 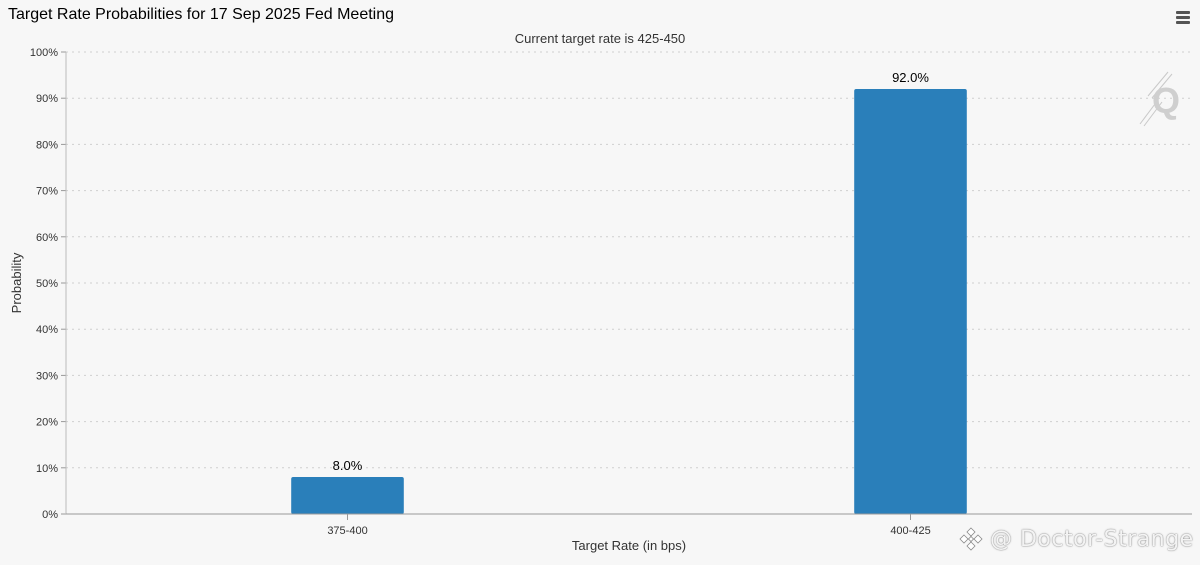 I want to click on x-tick-label: 400-425, so click(x=910, y=531).